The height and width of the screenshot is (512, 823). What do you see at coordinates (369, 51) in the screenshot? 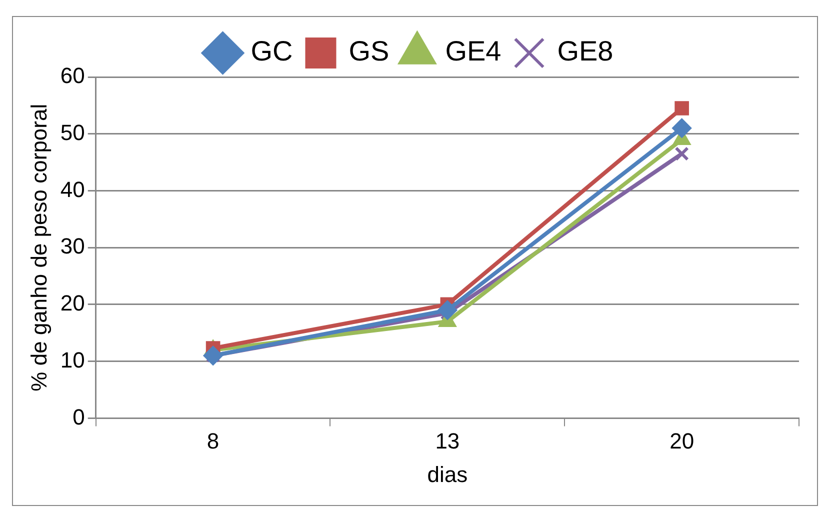
I see `legend-label: GS` at bounding box center [369, 51].